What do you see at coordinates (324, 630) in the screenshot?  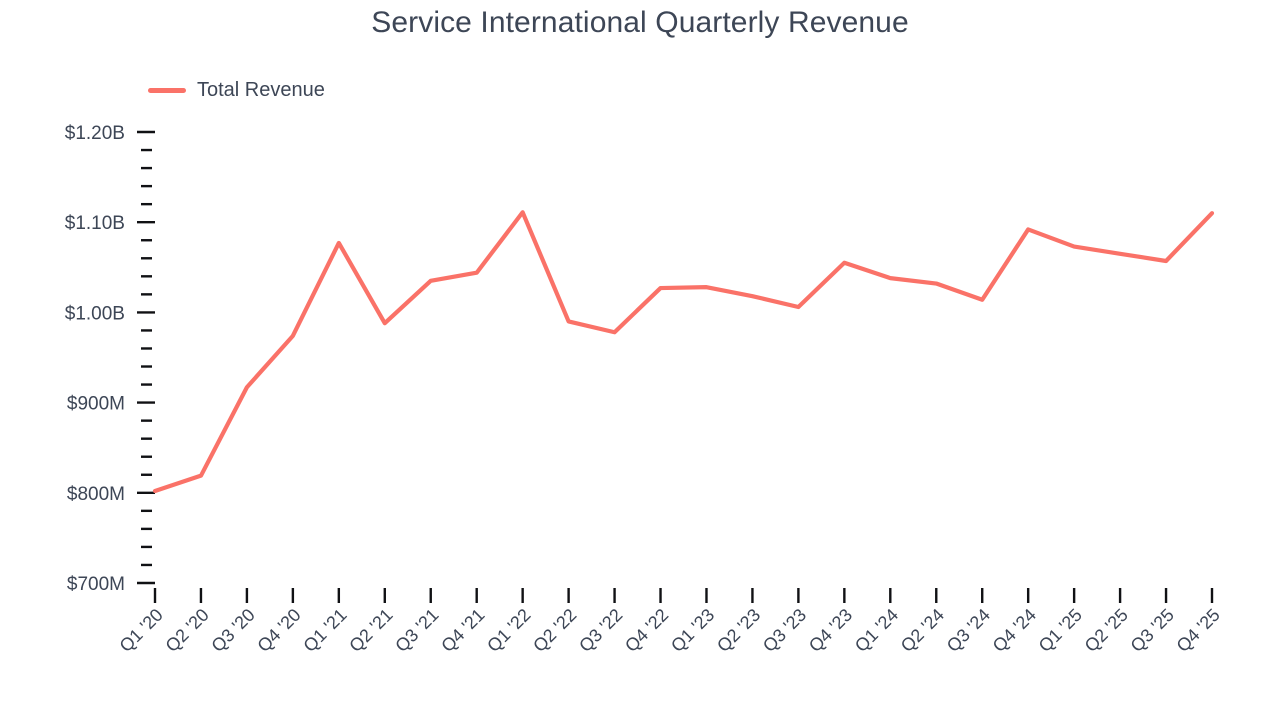 I see `x-tick-label: Q1 '21` at bounding box center [324, 630].